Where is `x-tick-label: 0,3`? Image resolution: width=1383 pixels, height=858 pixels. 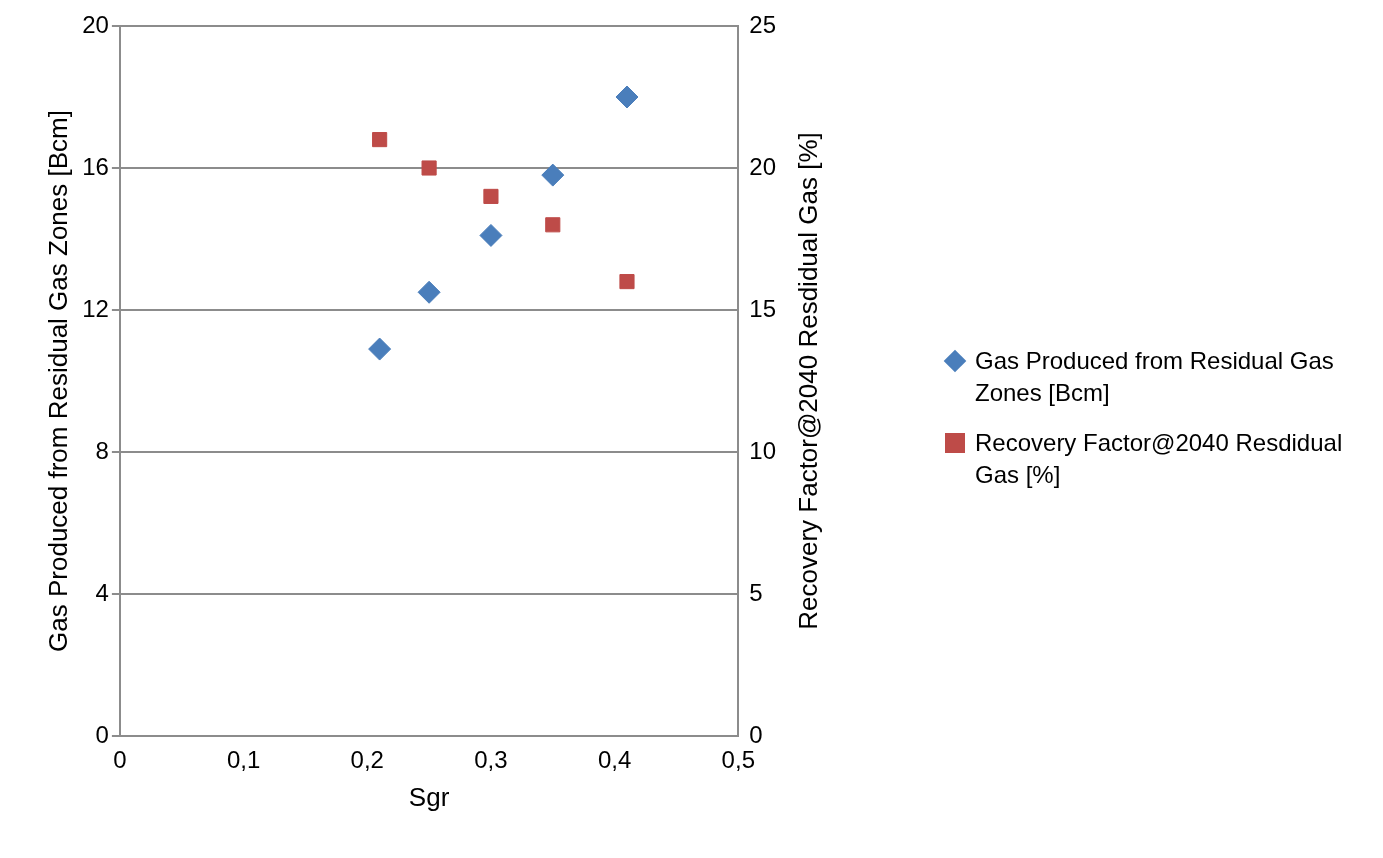
x-tick-label: 0,3 is located at coordinates (491, 760).